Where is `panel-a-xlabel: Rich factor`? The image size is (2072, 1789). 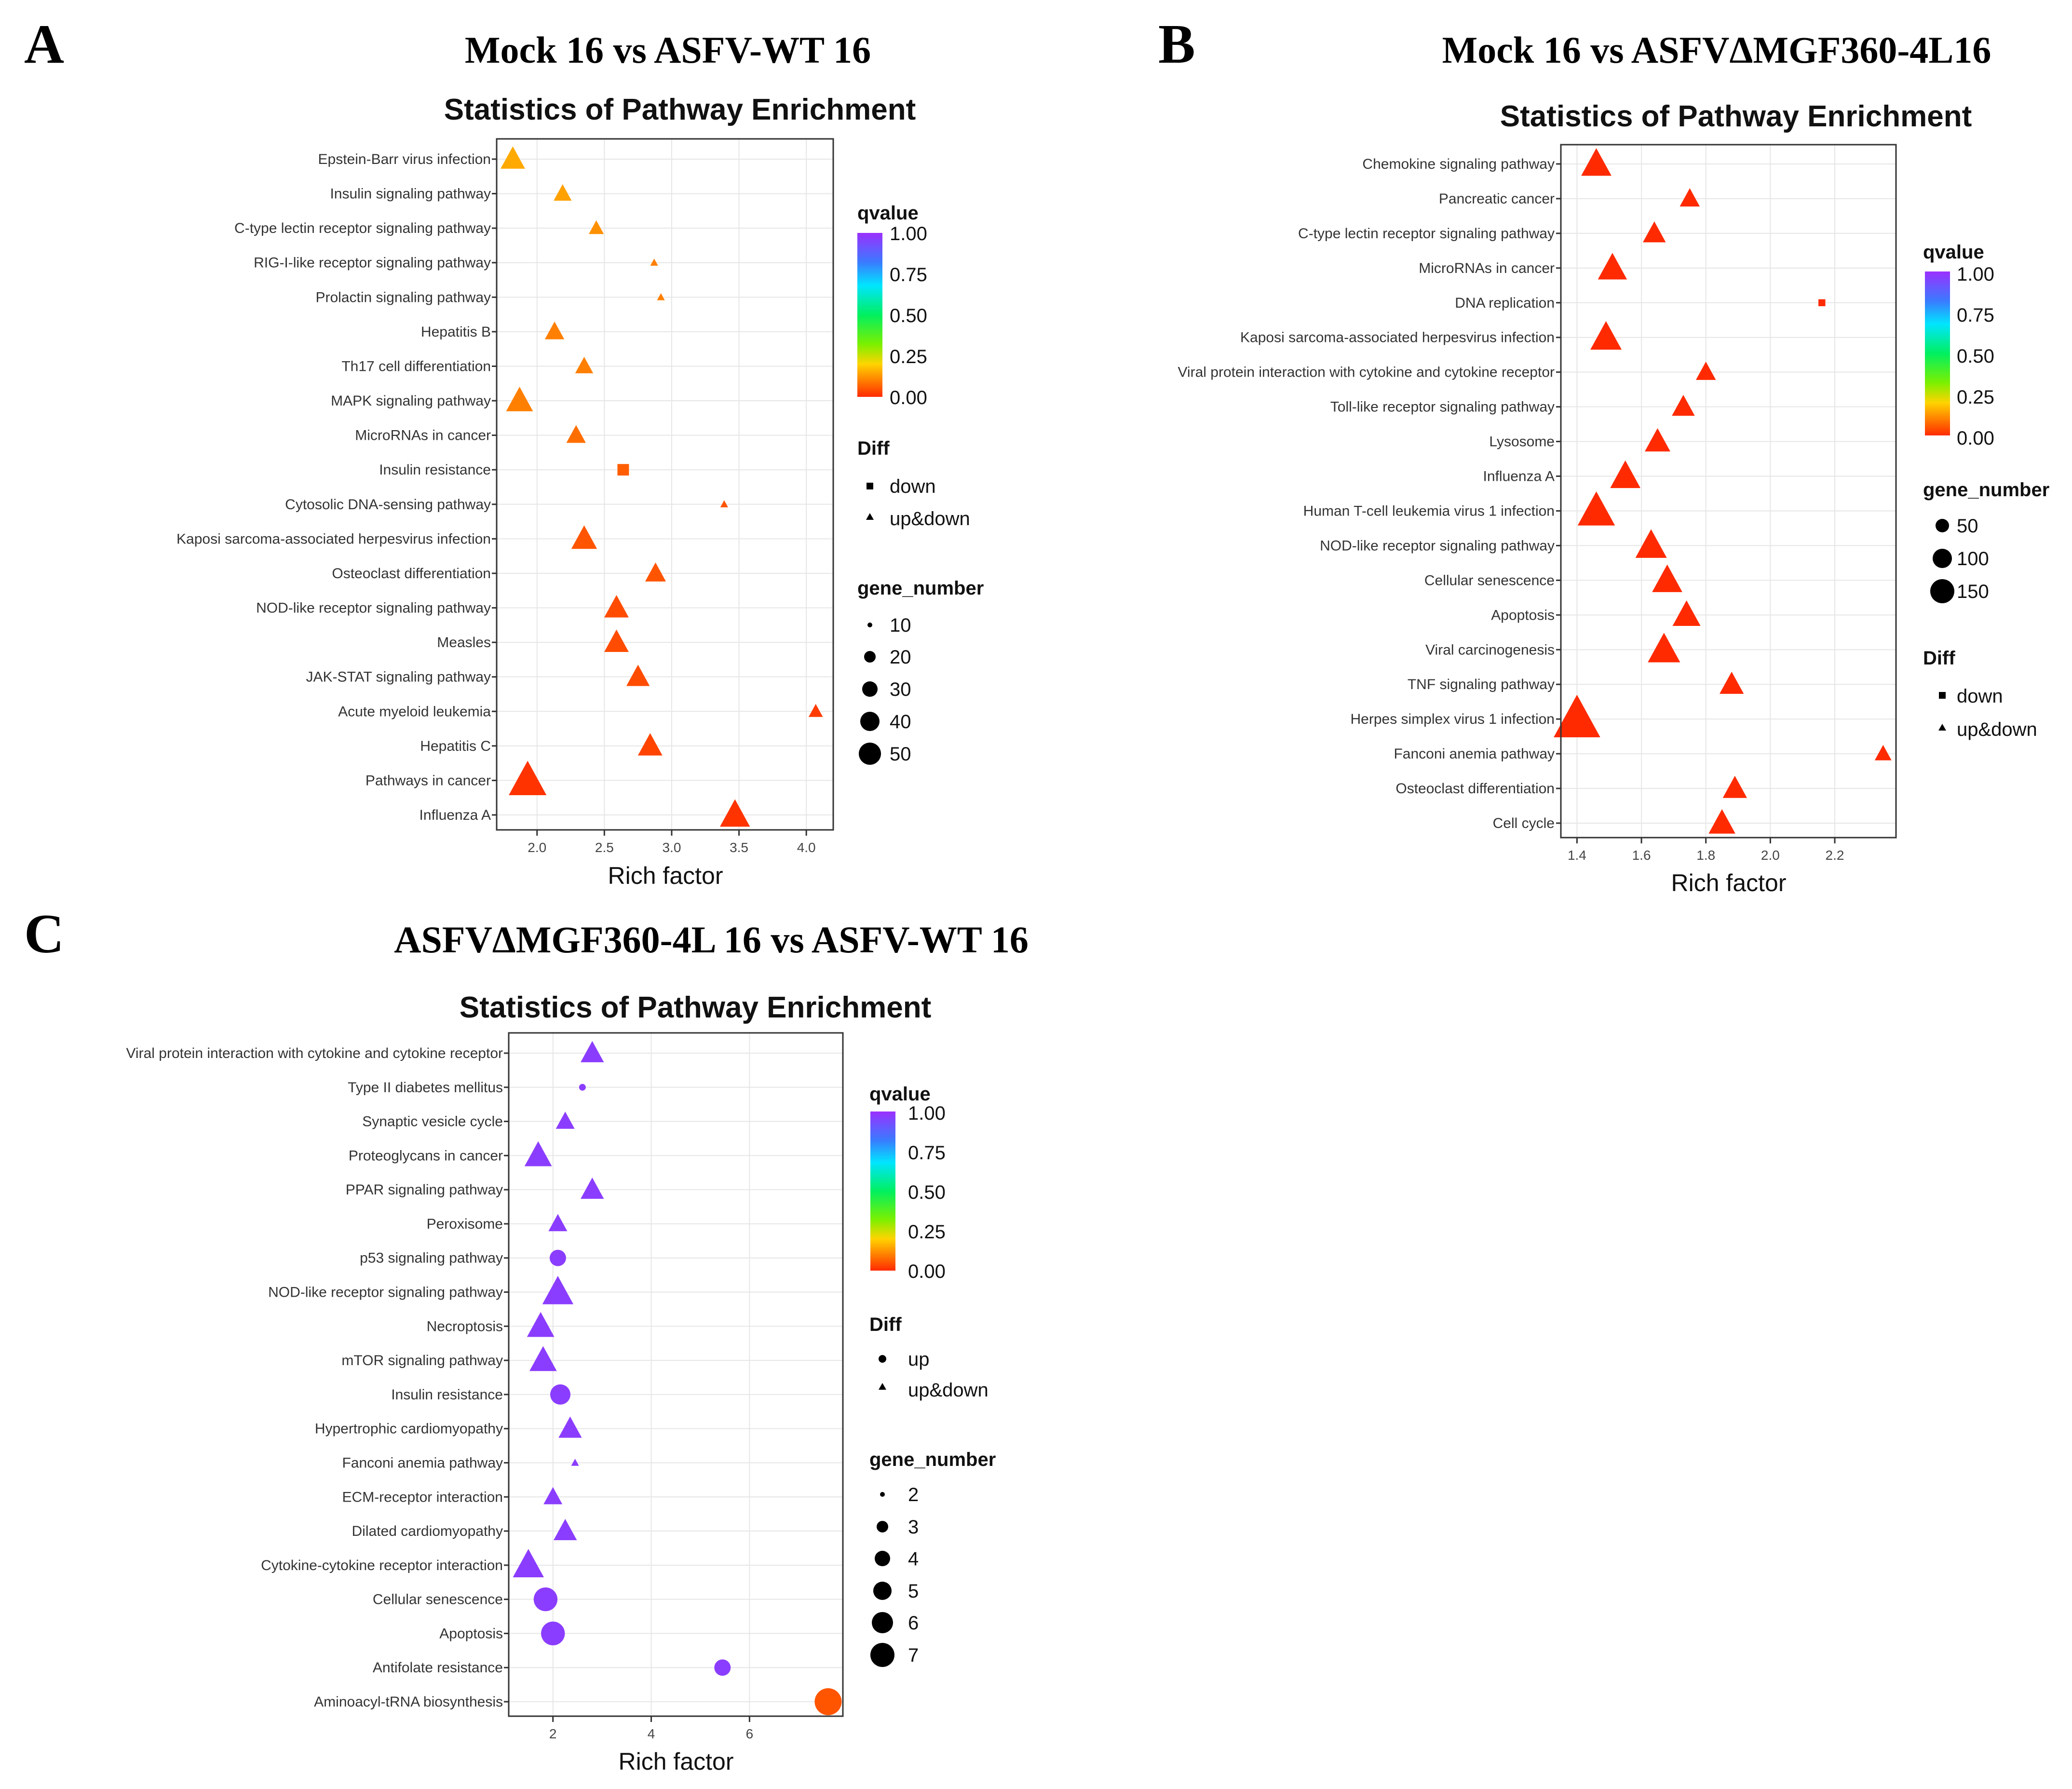
panel-a-xlabel: Rich factor is located at coordinates (666, 875).